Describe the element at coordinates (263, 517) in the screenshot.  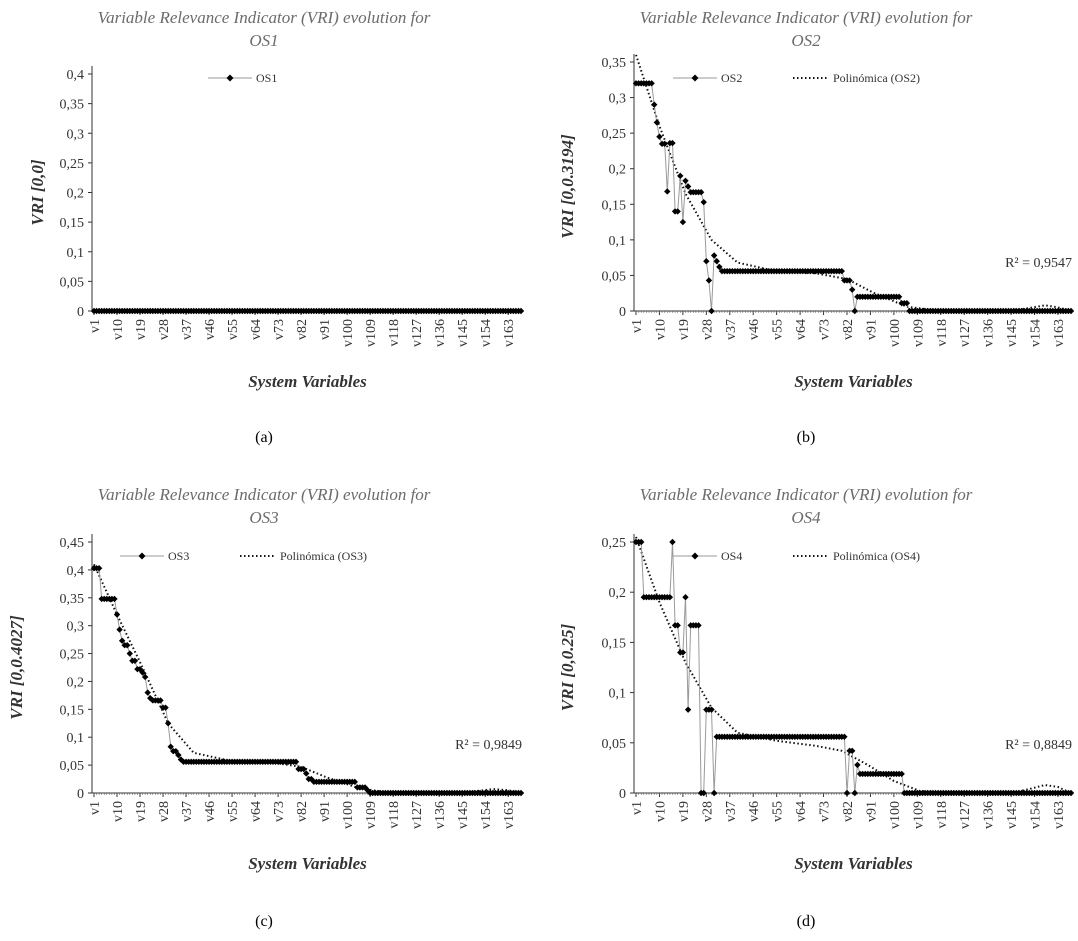
I see `chart-title-series: OS3` at that location.